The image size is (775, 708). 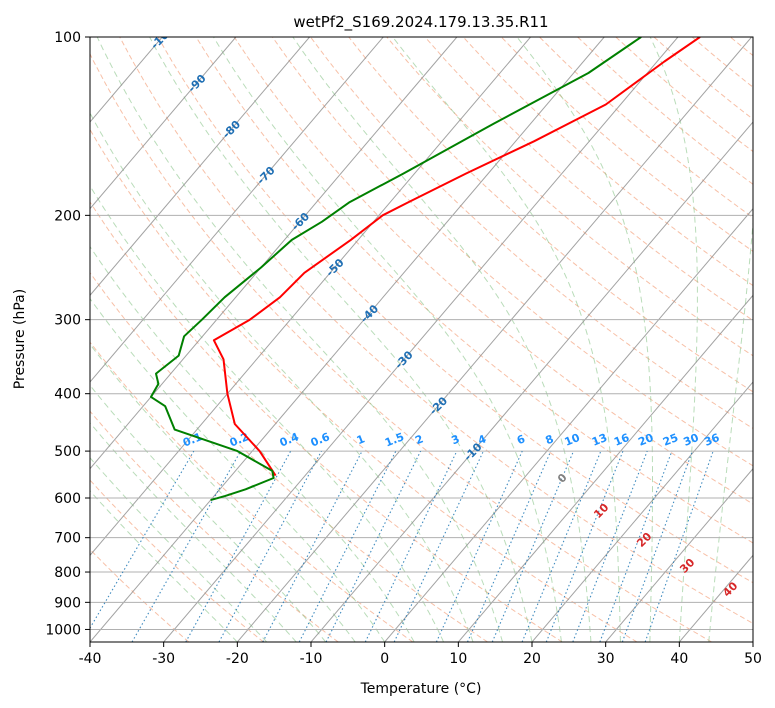 I want to click on y-tick-label: 400, so click(x=67, y=395).